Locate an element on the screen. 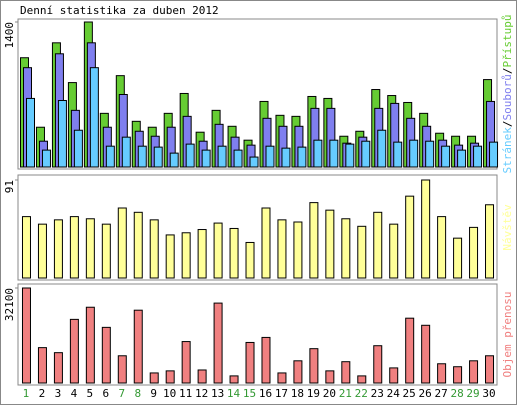 Image resolution: width=517 pixels, height=405 pixels. x-tick-label: 8 is located at coordinates (137, 393).